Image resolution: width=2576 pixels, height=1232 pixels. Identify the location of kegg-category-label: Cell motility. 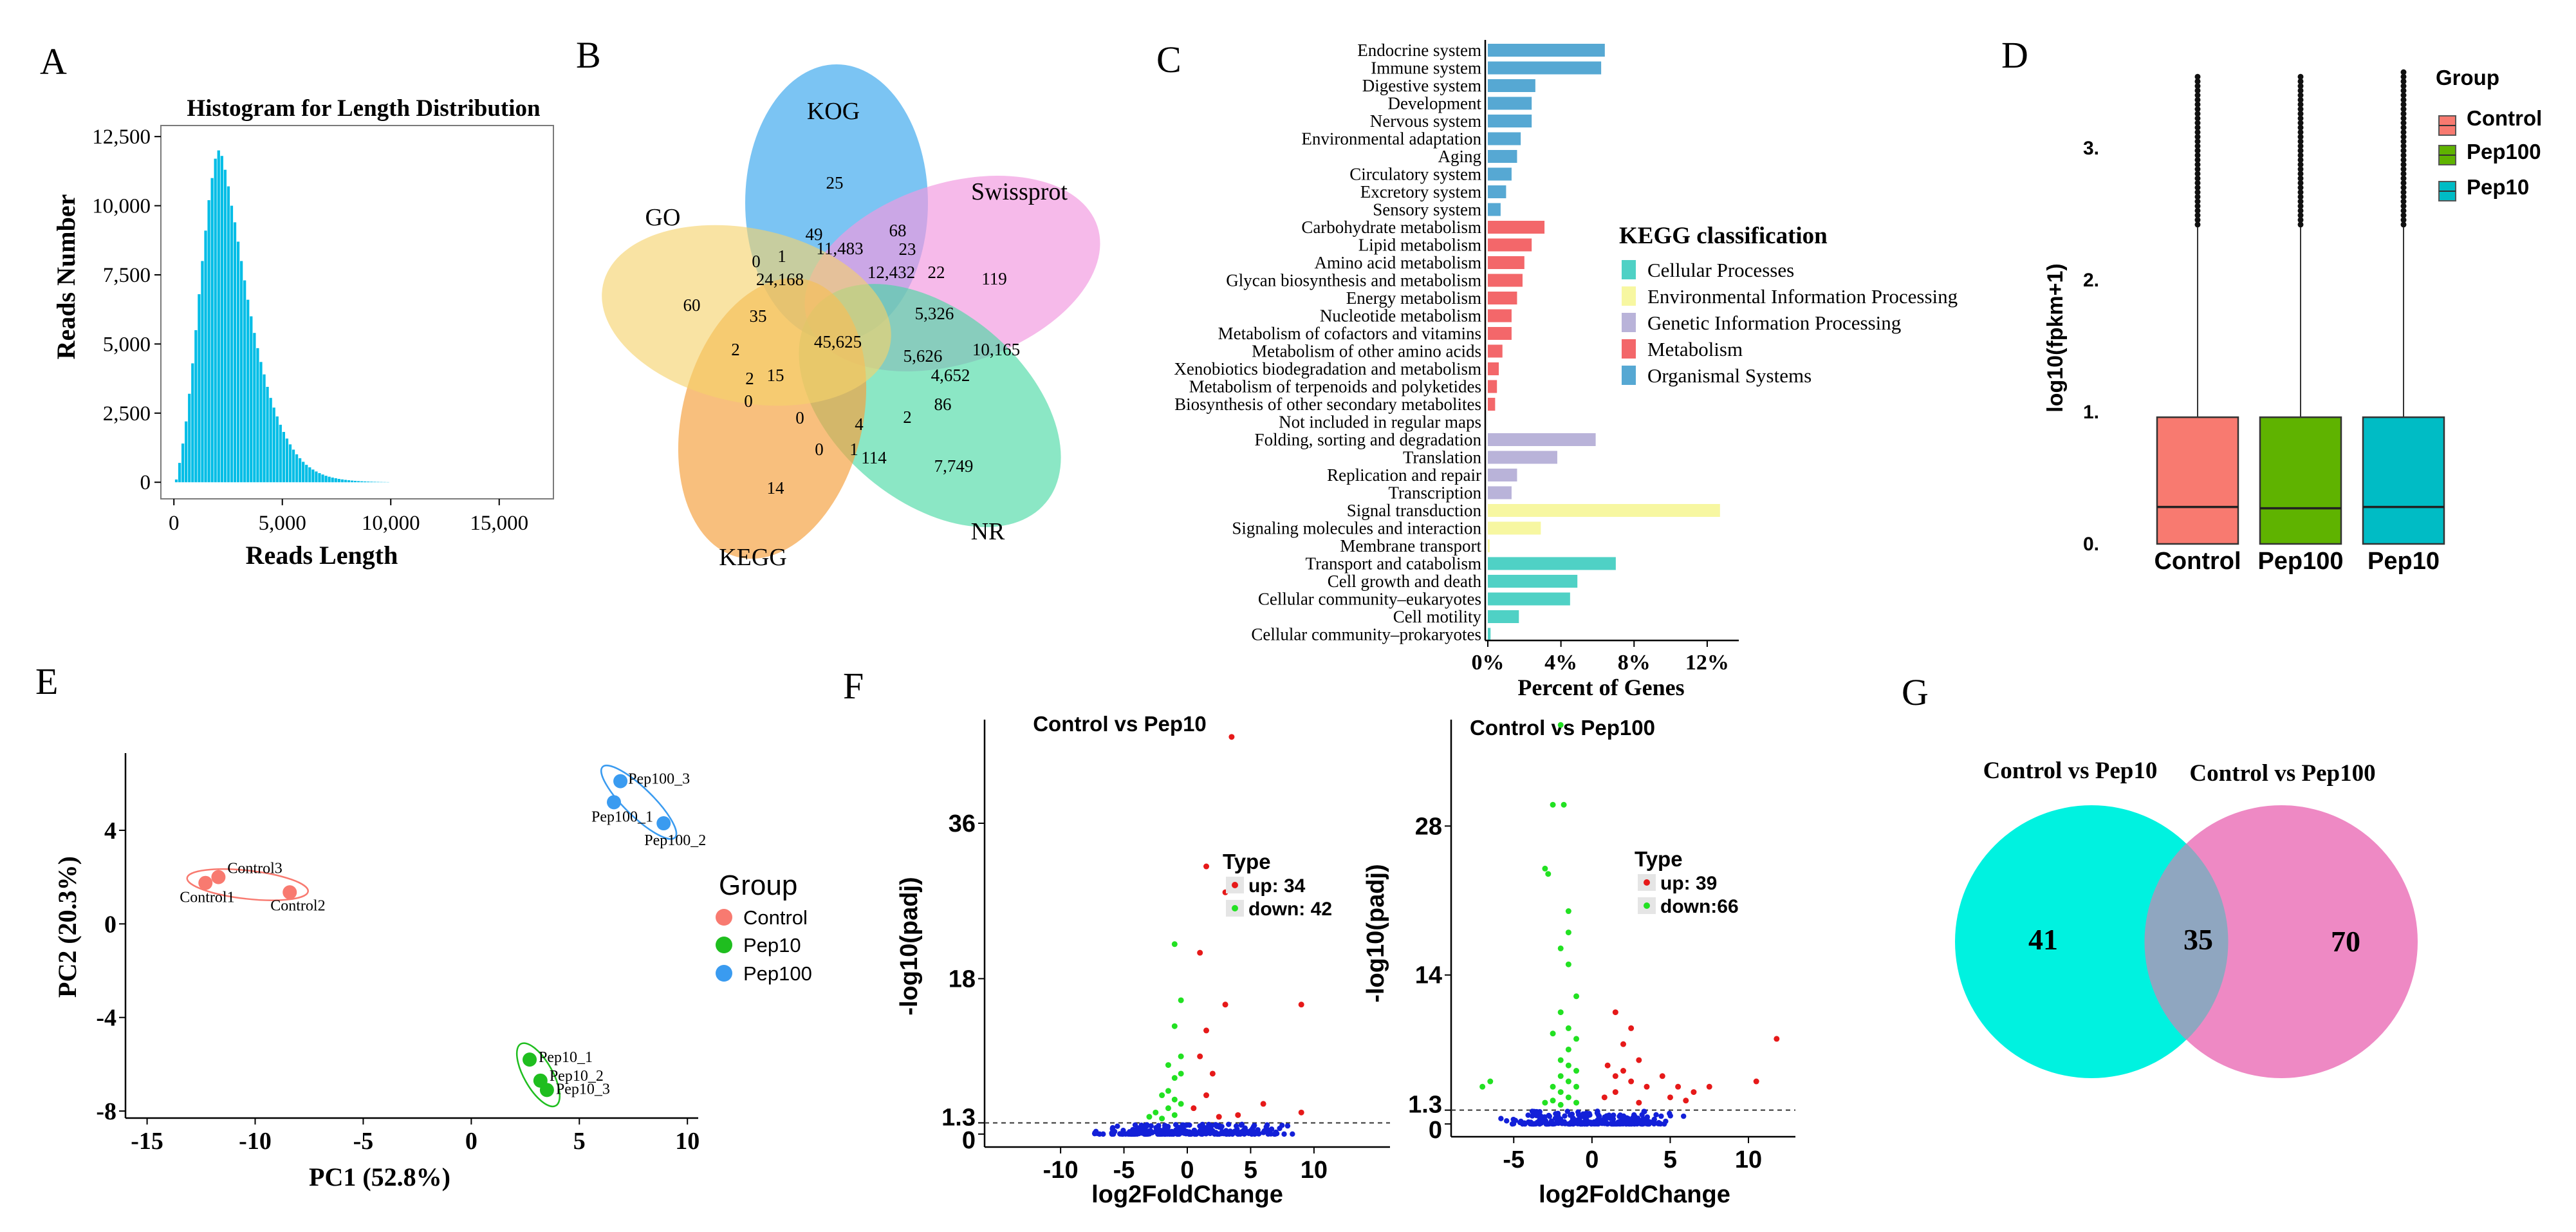
(1437, 616).